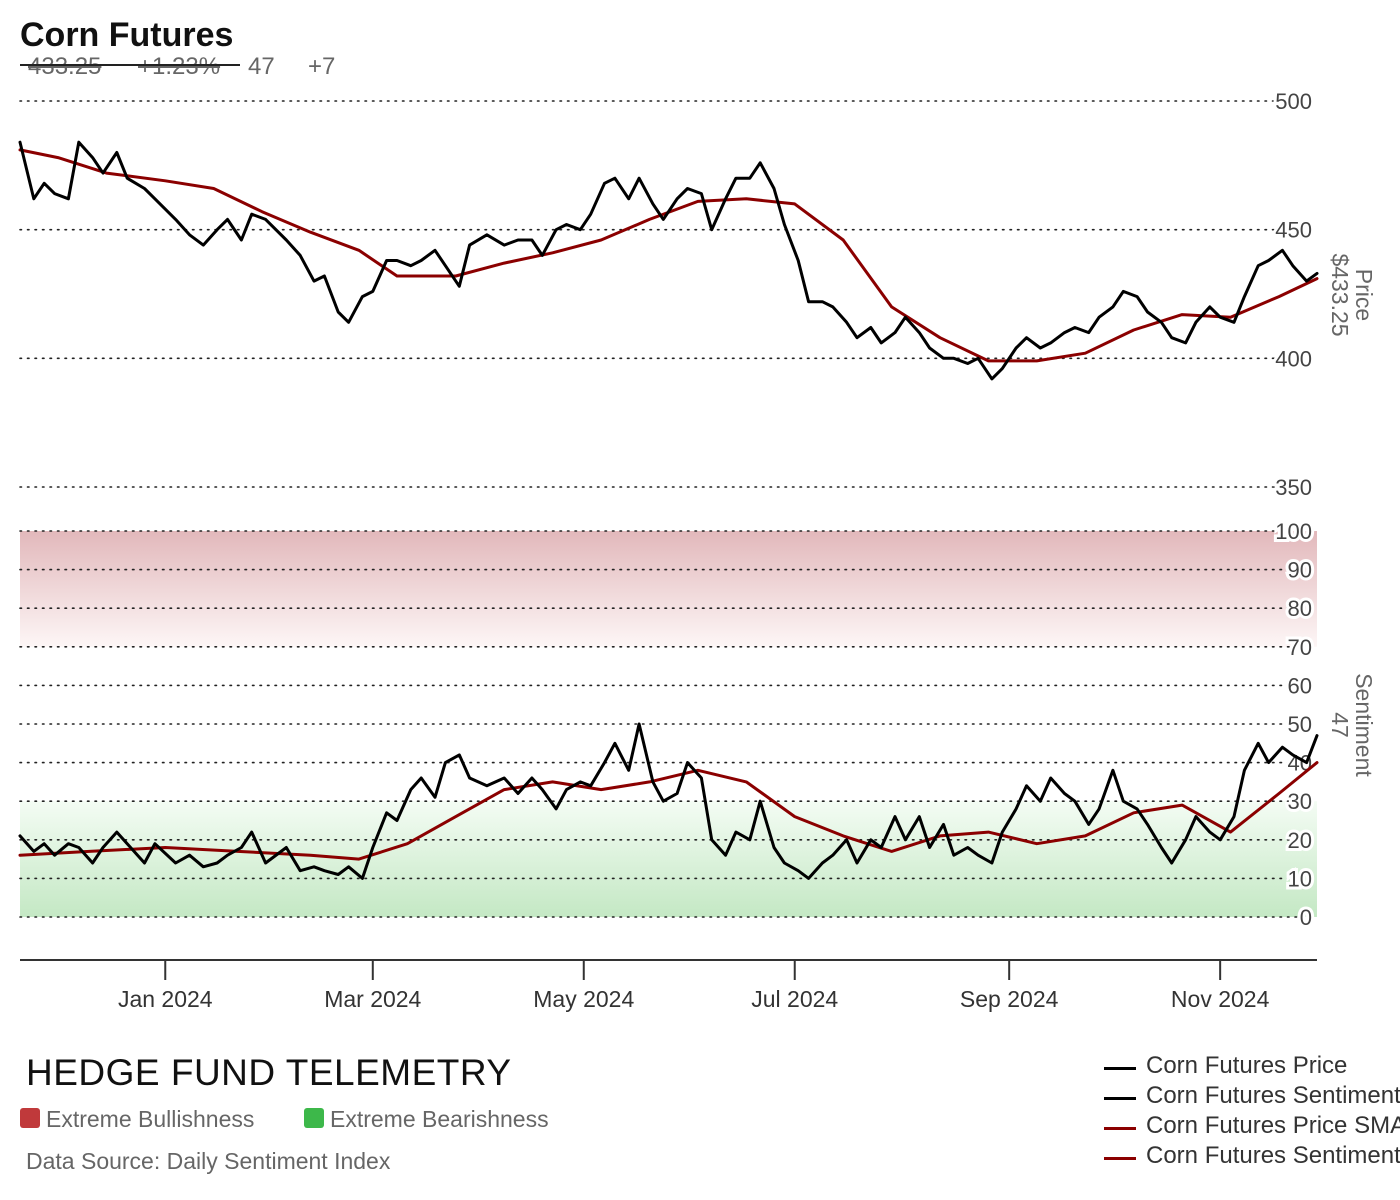 The image size is (1400, 1200). What do you see at coordinates (668, 811) in the screenshot?
I see `corn-futures-sentiment-sma-line` at bounding box center [668, 811].